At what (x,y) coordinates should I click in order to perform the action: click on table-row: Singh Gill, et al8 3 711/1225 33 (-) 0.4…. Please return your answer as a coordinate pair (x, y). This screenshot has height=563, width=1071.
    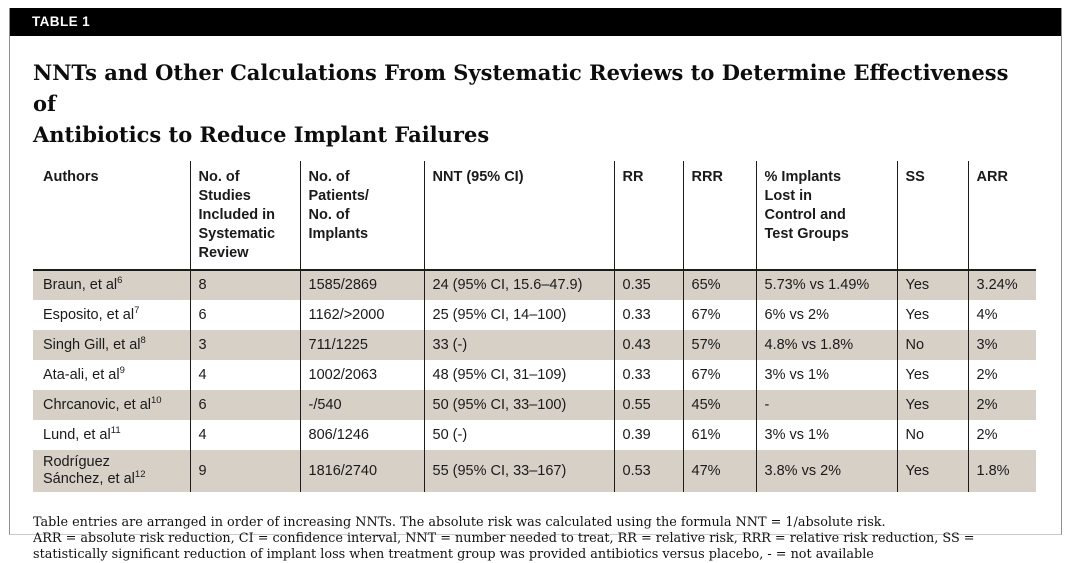
    Looking at the image, I should click on (534, 345).